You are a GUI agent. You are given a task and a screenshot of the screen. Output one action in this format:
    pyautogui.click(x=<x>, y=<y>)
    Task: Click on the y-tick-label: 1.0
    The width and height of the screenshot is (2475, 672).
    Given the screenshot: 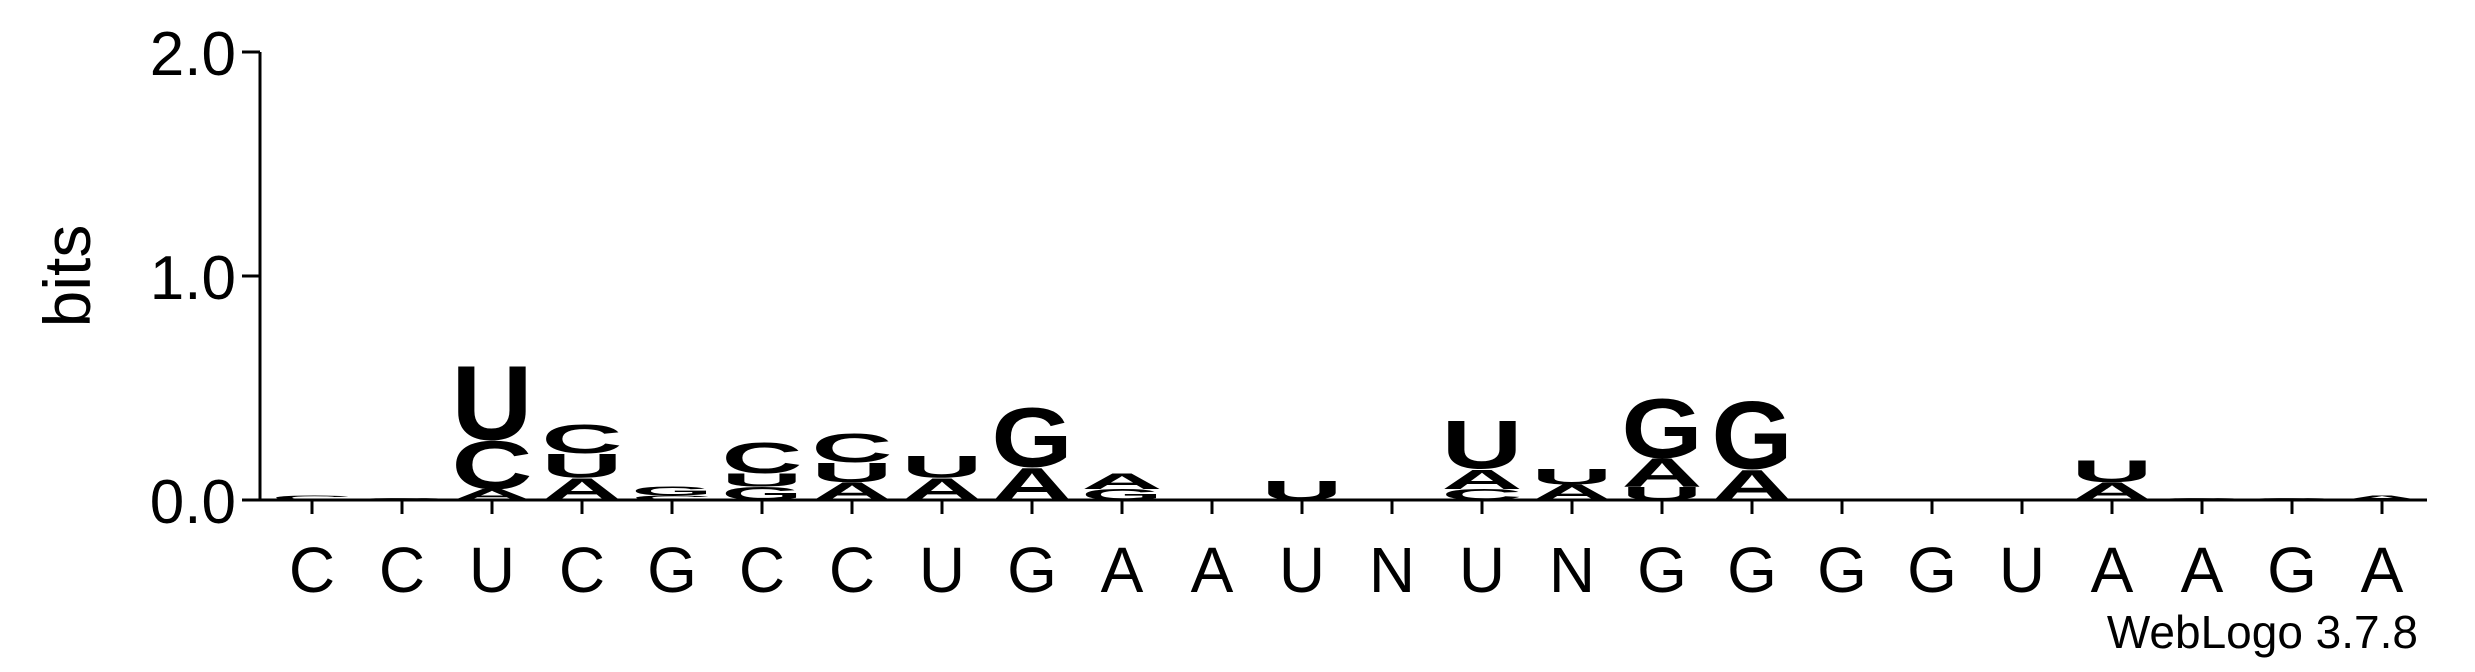 What is the action you would take?
    pyautogui.click(x=193, y=278)
    